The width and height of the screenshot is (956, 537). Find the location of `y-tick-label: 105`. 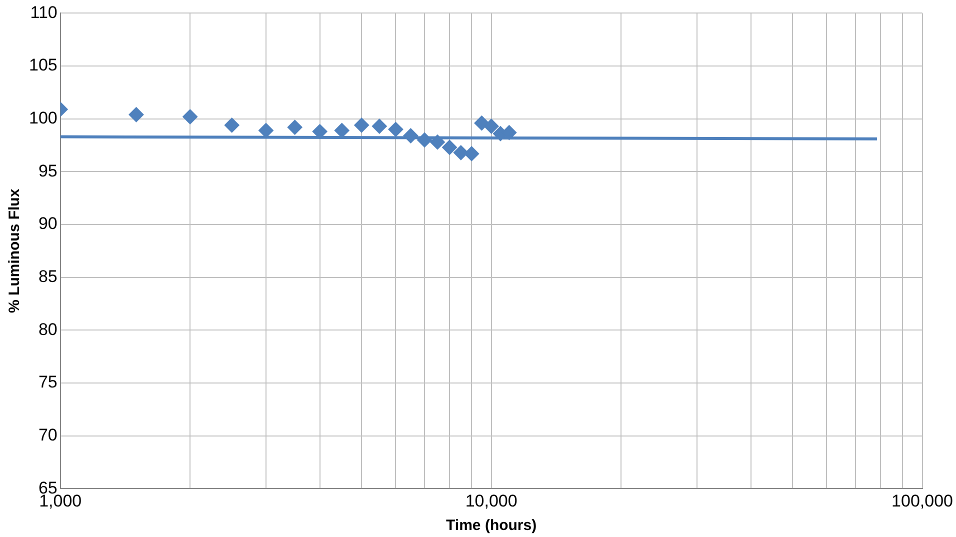

y-tick-label: 105 is located at coordinates (43, 65).